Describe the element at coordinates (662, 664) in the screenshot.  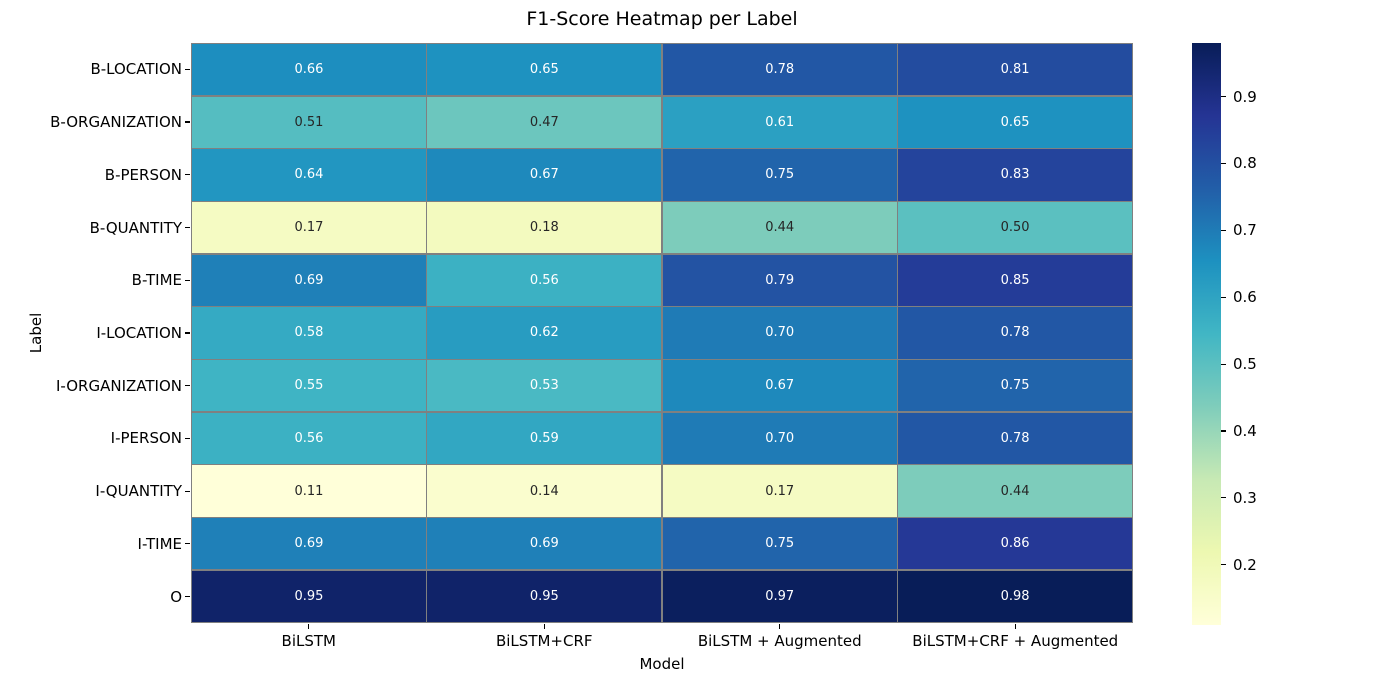
I see `x-axis-label: Model` at that location.